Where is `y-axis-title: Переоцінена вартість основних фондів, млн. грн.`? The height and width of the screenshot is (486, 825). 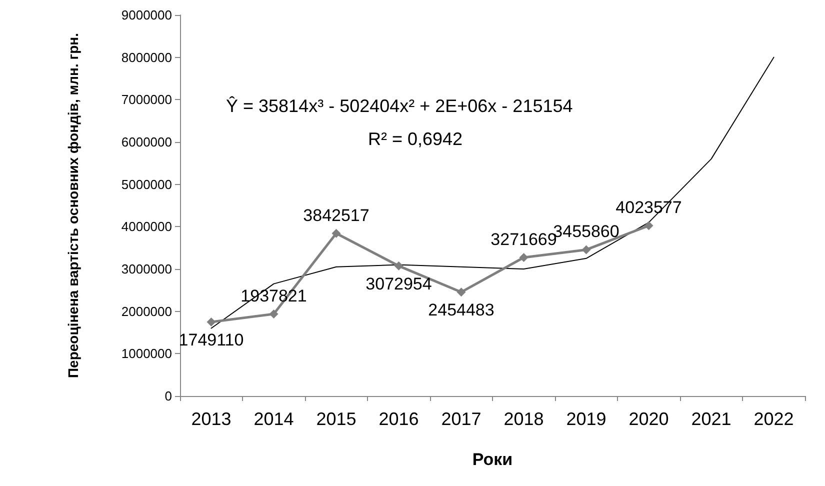
y-axis-title: Переоцінена вартість основних фондів, млн. грн. is located at coordinates (73, 205).